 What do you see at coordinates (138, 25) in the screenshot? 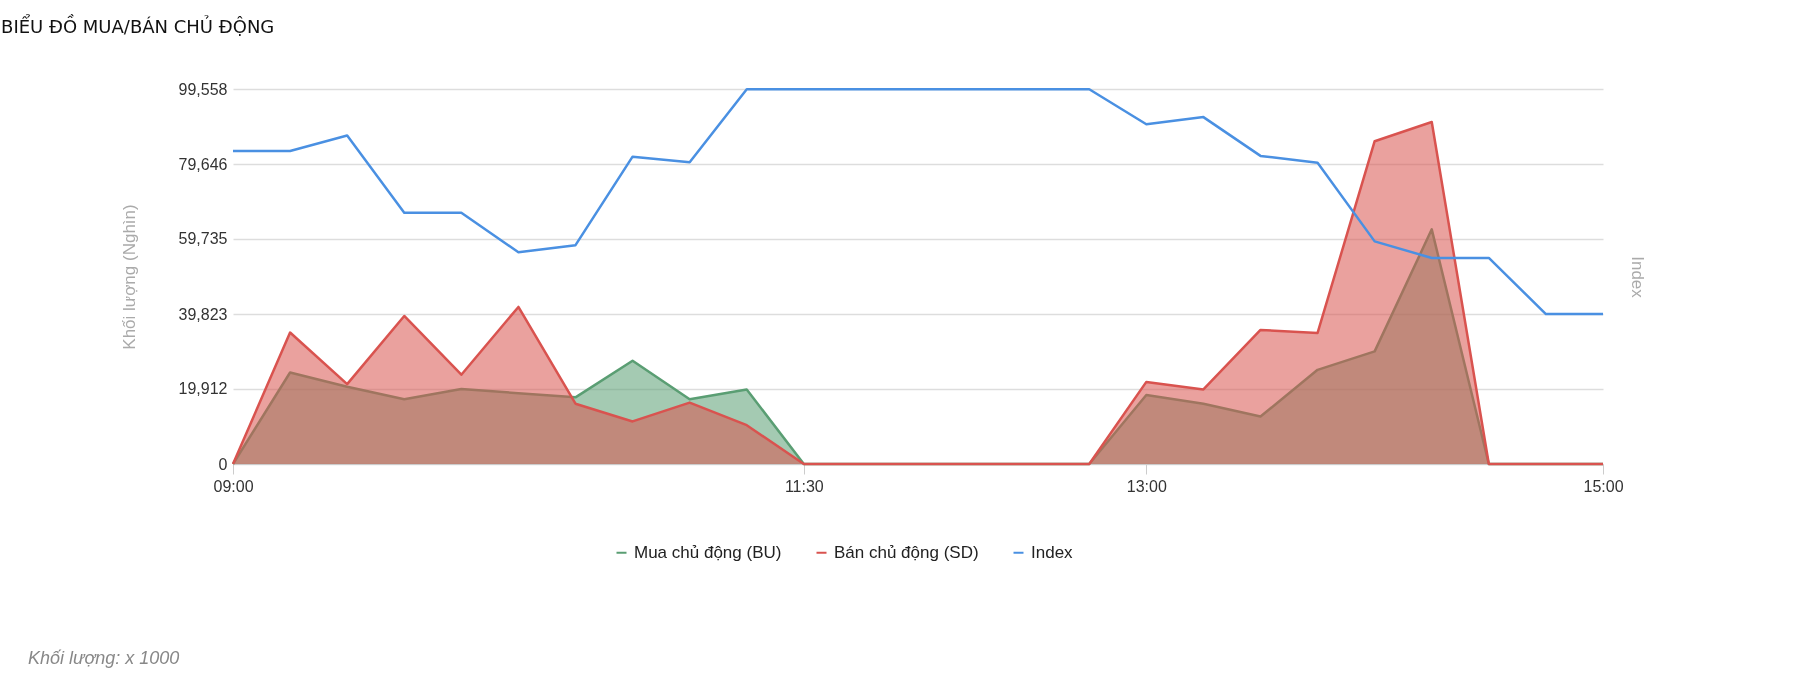
I see `chart-title: BIỂU ĐỒ MUA/BÁN CHỦ ĐỘNG` at bounding box center [138, 25].